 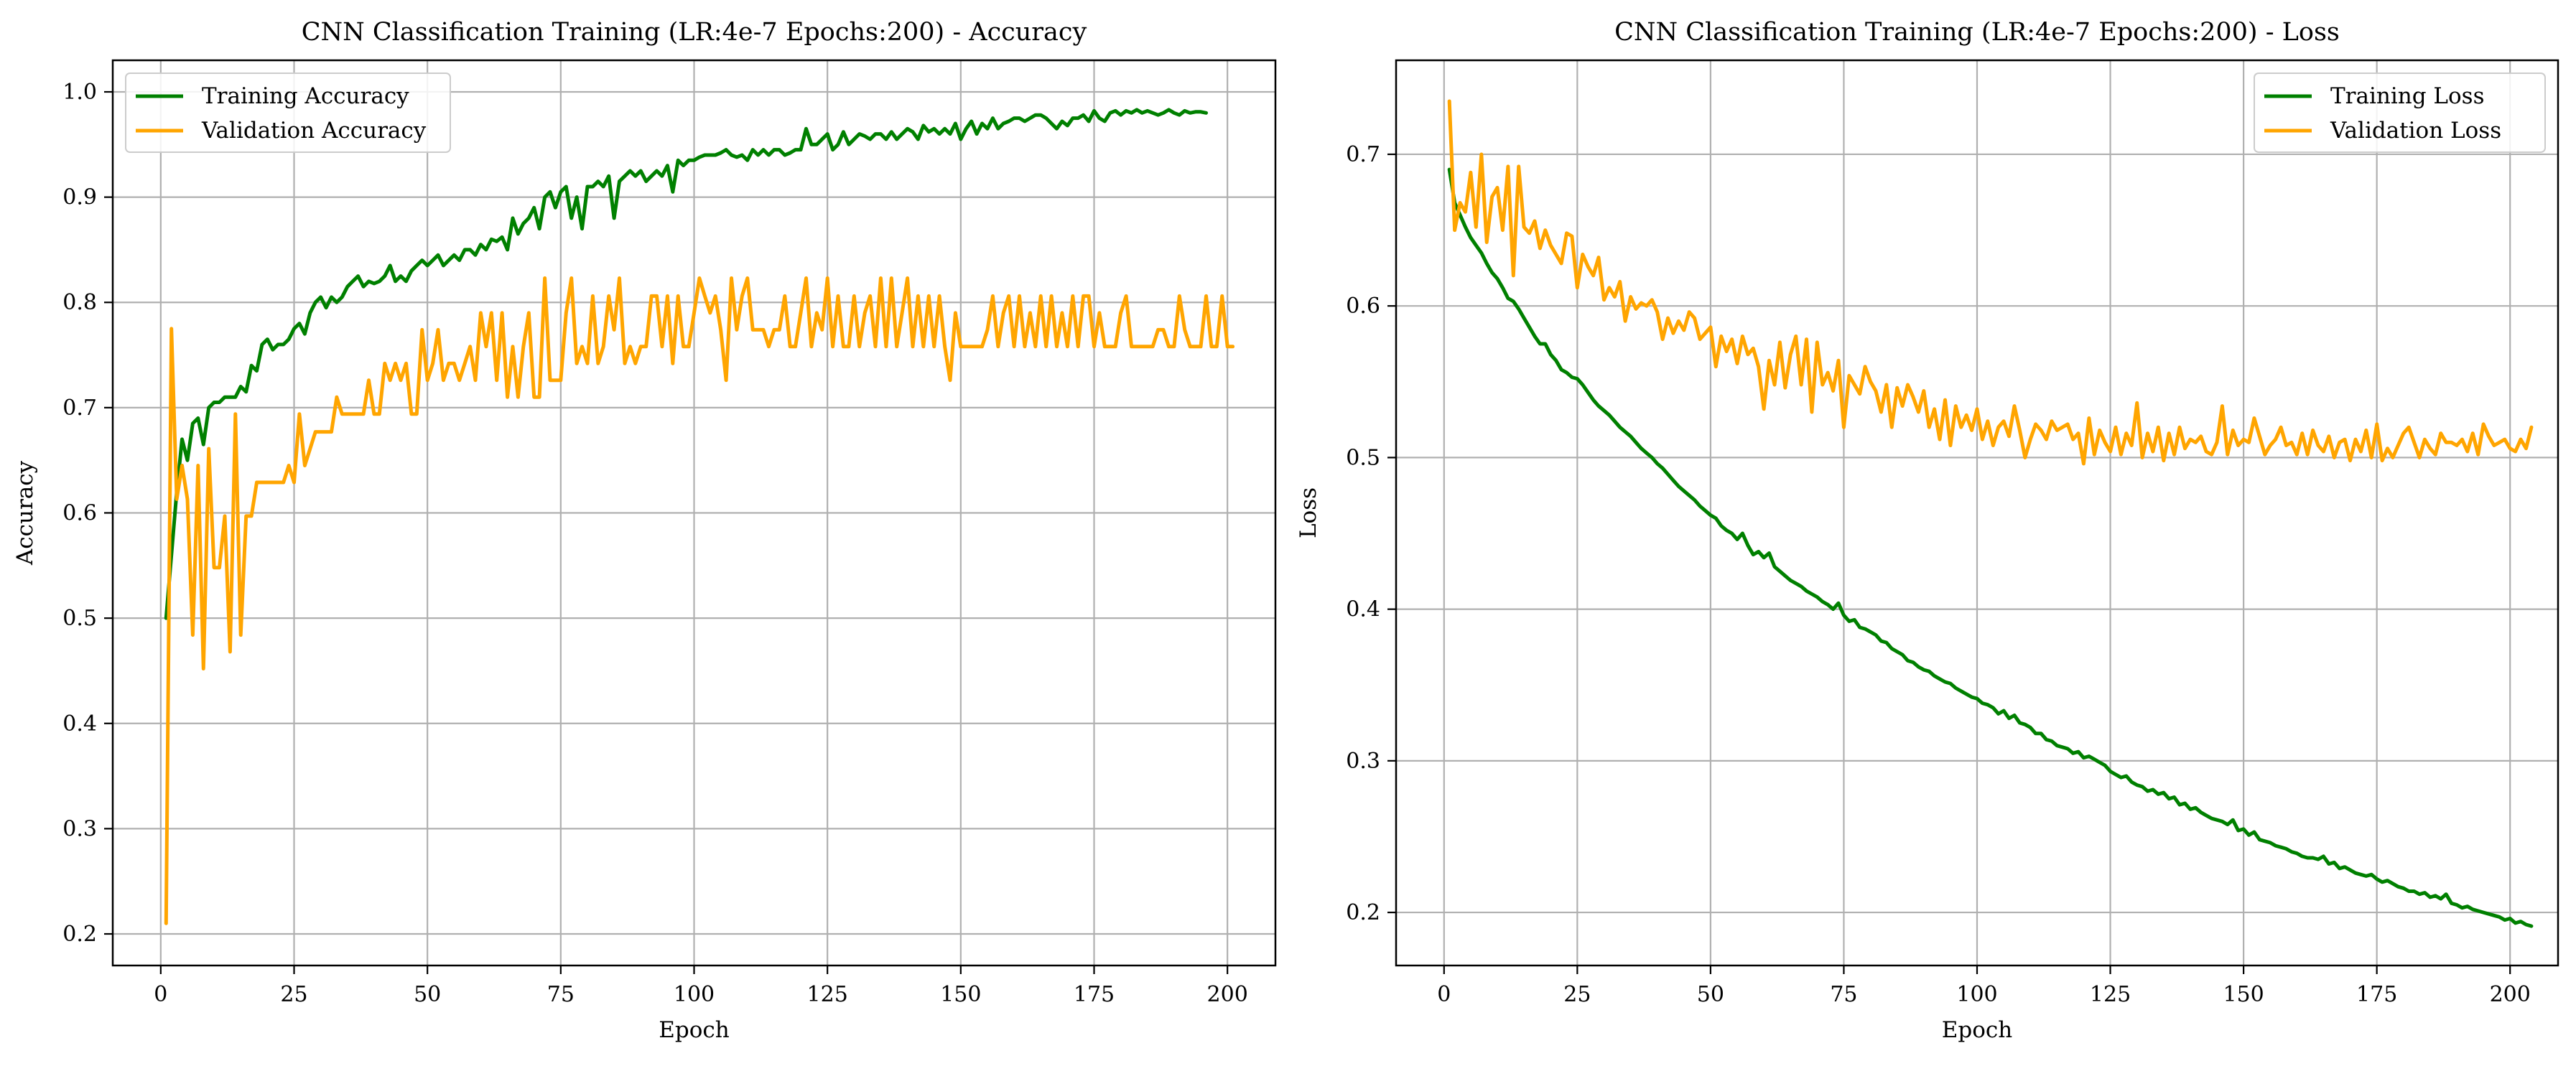 I want to click on loss-y-tick-label-0.2: 0.2, so click(x=1363, y=912).